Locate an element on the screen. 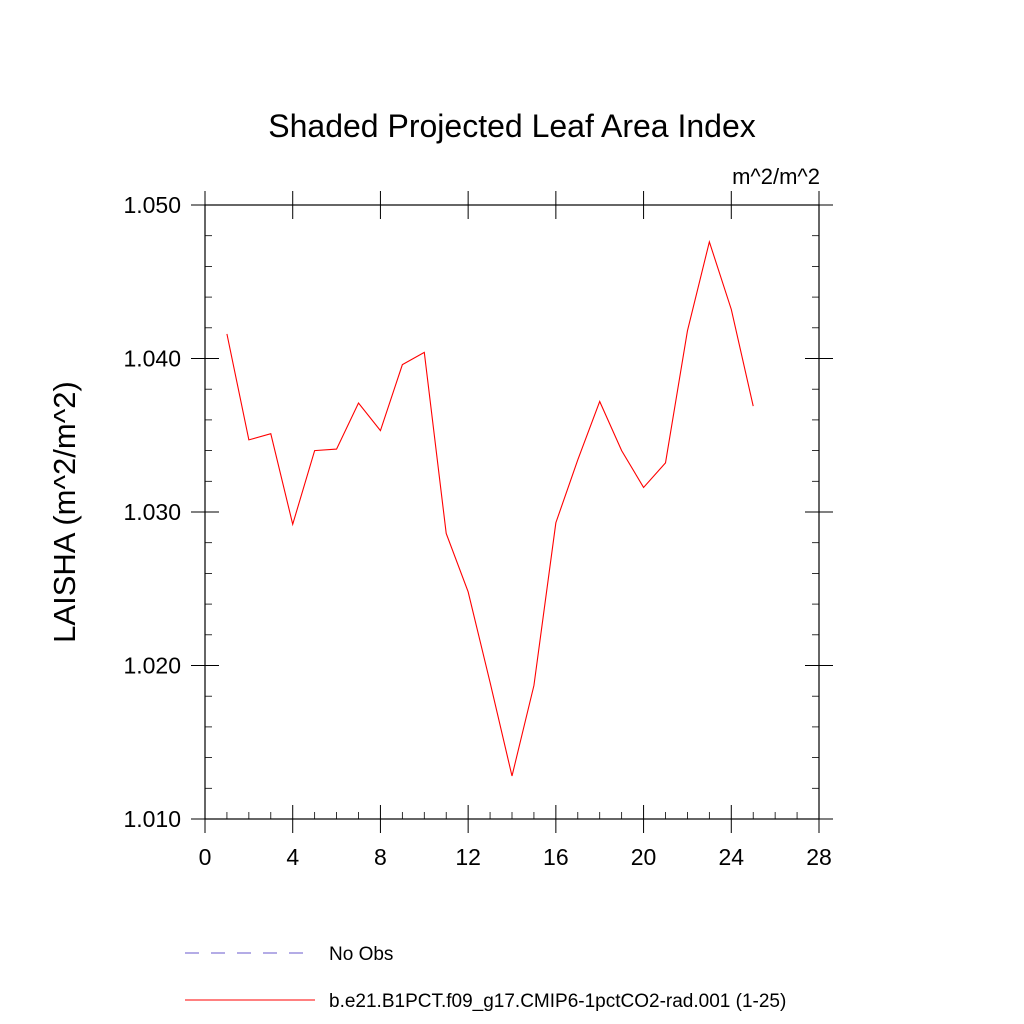  y-tick-label: 1.040 is located at coordinates (152, 359).